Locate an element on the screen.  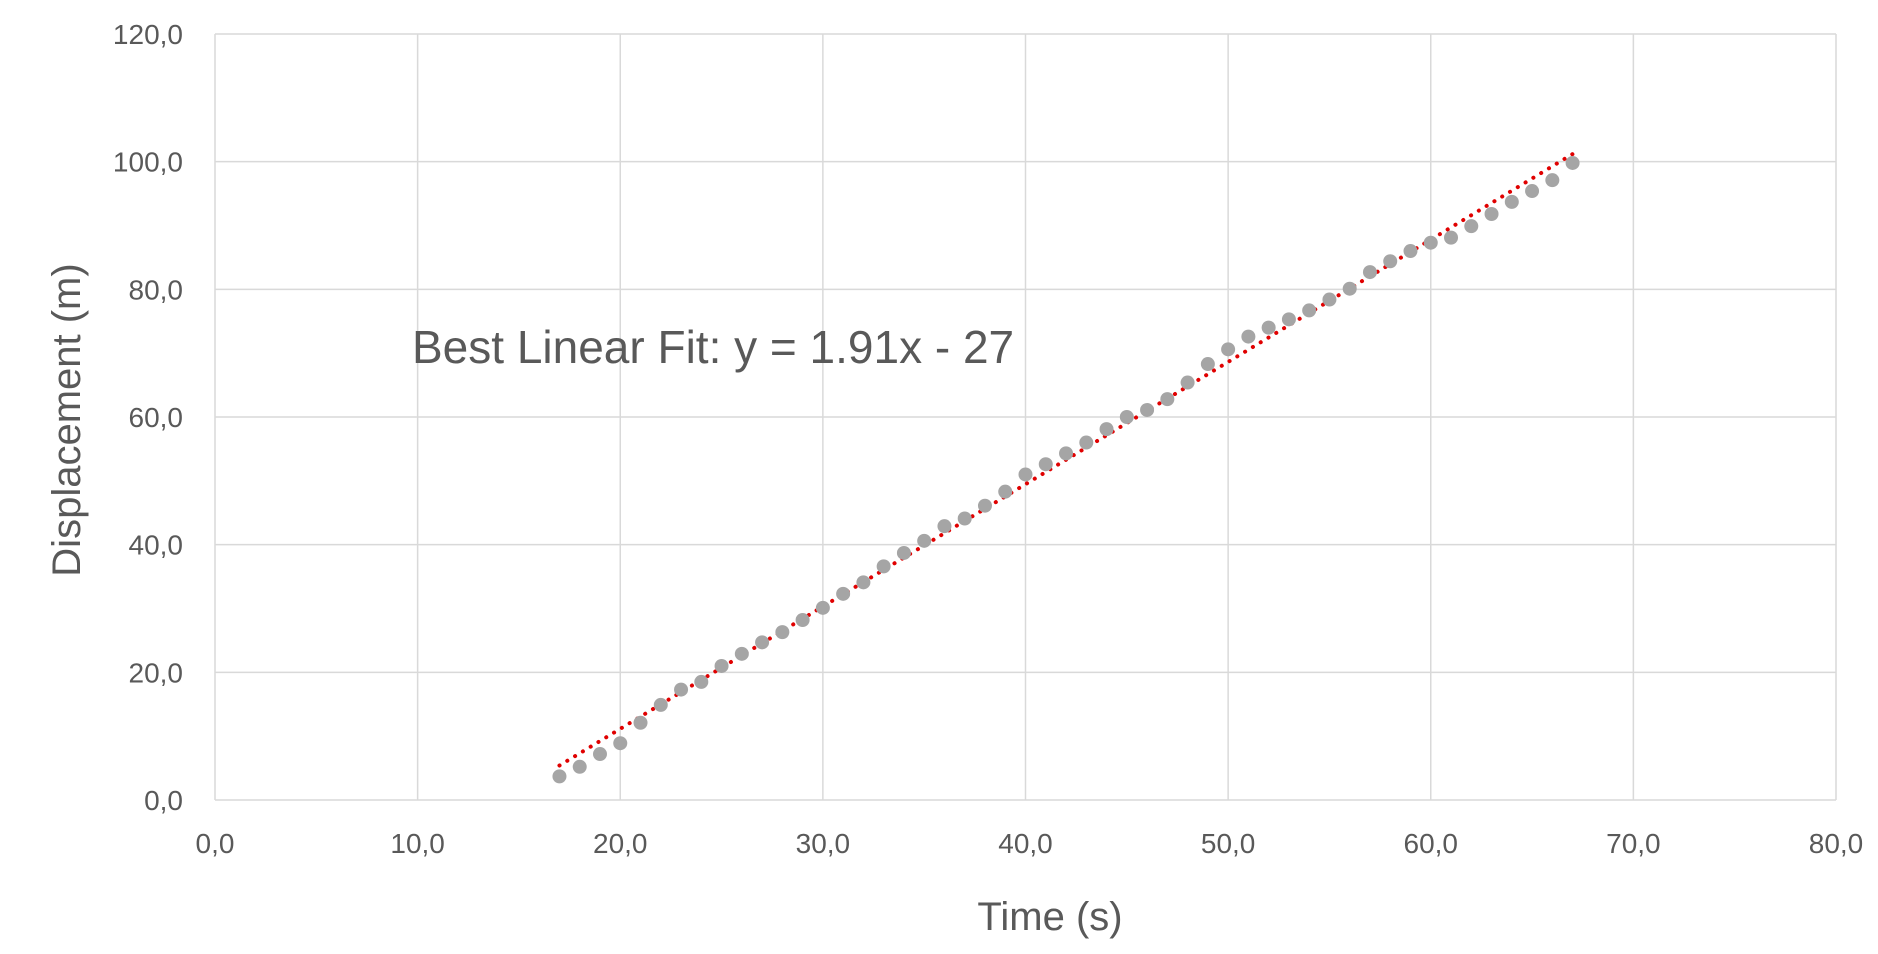
fit-annotation: Best Linear Fit: y = 1.91x - 27 is located at coordinates (713, 347).